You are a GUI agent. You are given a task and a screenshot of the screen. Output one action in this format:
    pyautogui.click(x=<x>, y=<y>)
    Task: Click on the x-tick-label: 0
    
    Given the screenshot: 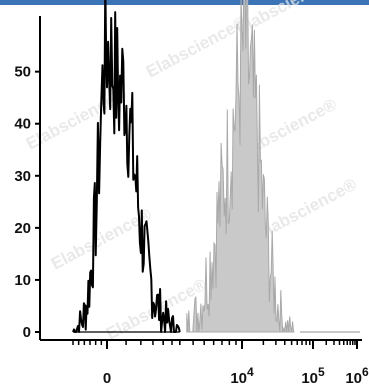 What is the action you would take?
    pyautogui.click(x=107, y=377)
    